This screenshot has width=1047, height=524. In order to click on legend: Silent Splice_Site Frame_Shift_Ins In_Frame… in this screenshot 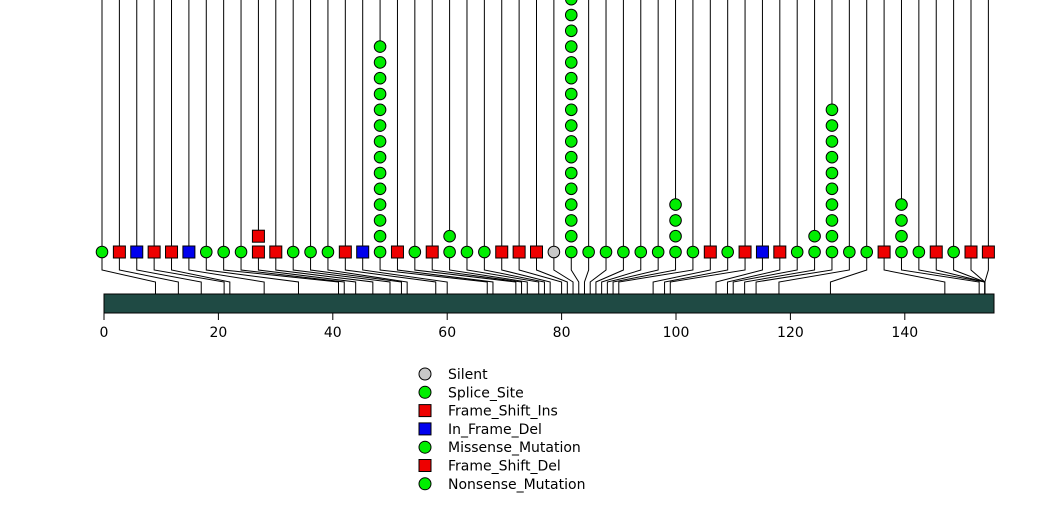, I will do `click(501, 430)`.